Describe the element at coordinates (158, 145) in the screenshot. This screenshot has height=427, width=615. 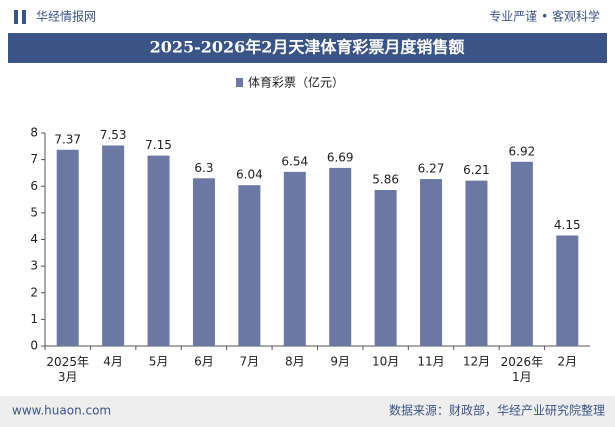
I see `value-label: 7.15` at that location.